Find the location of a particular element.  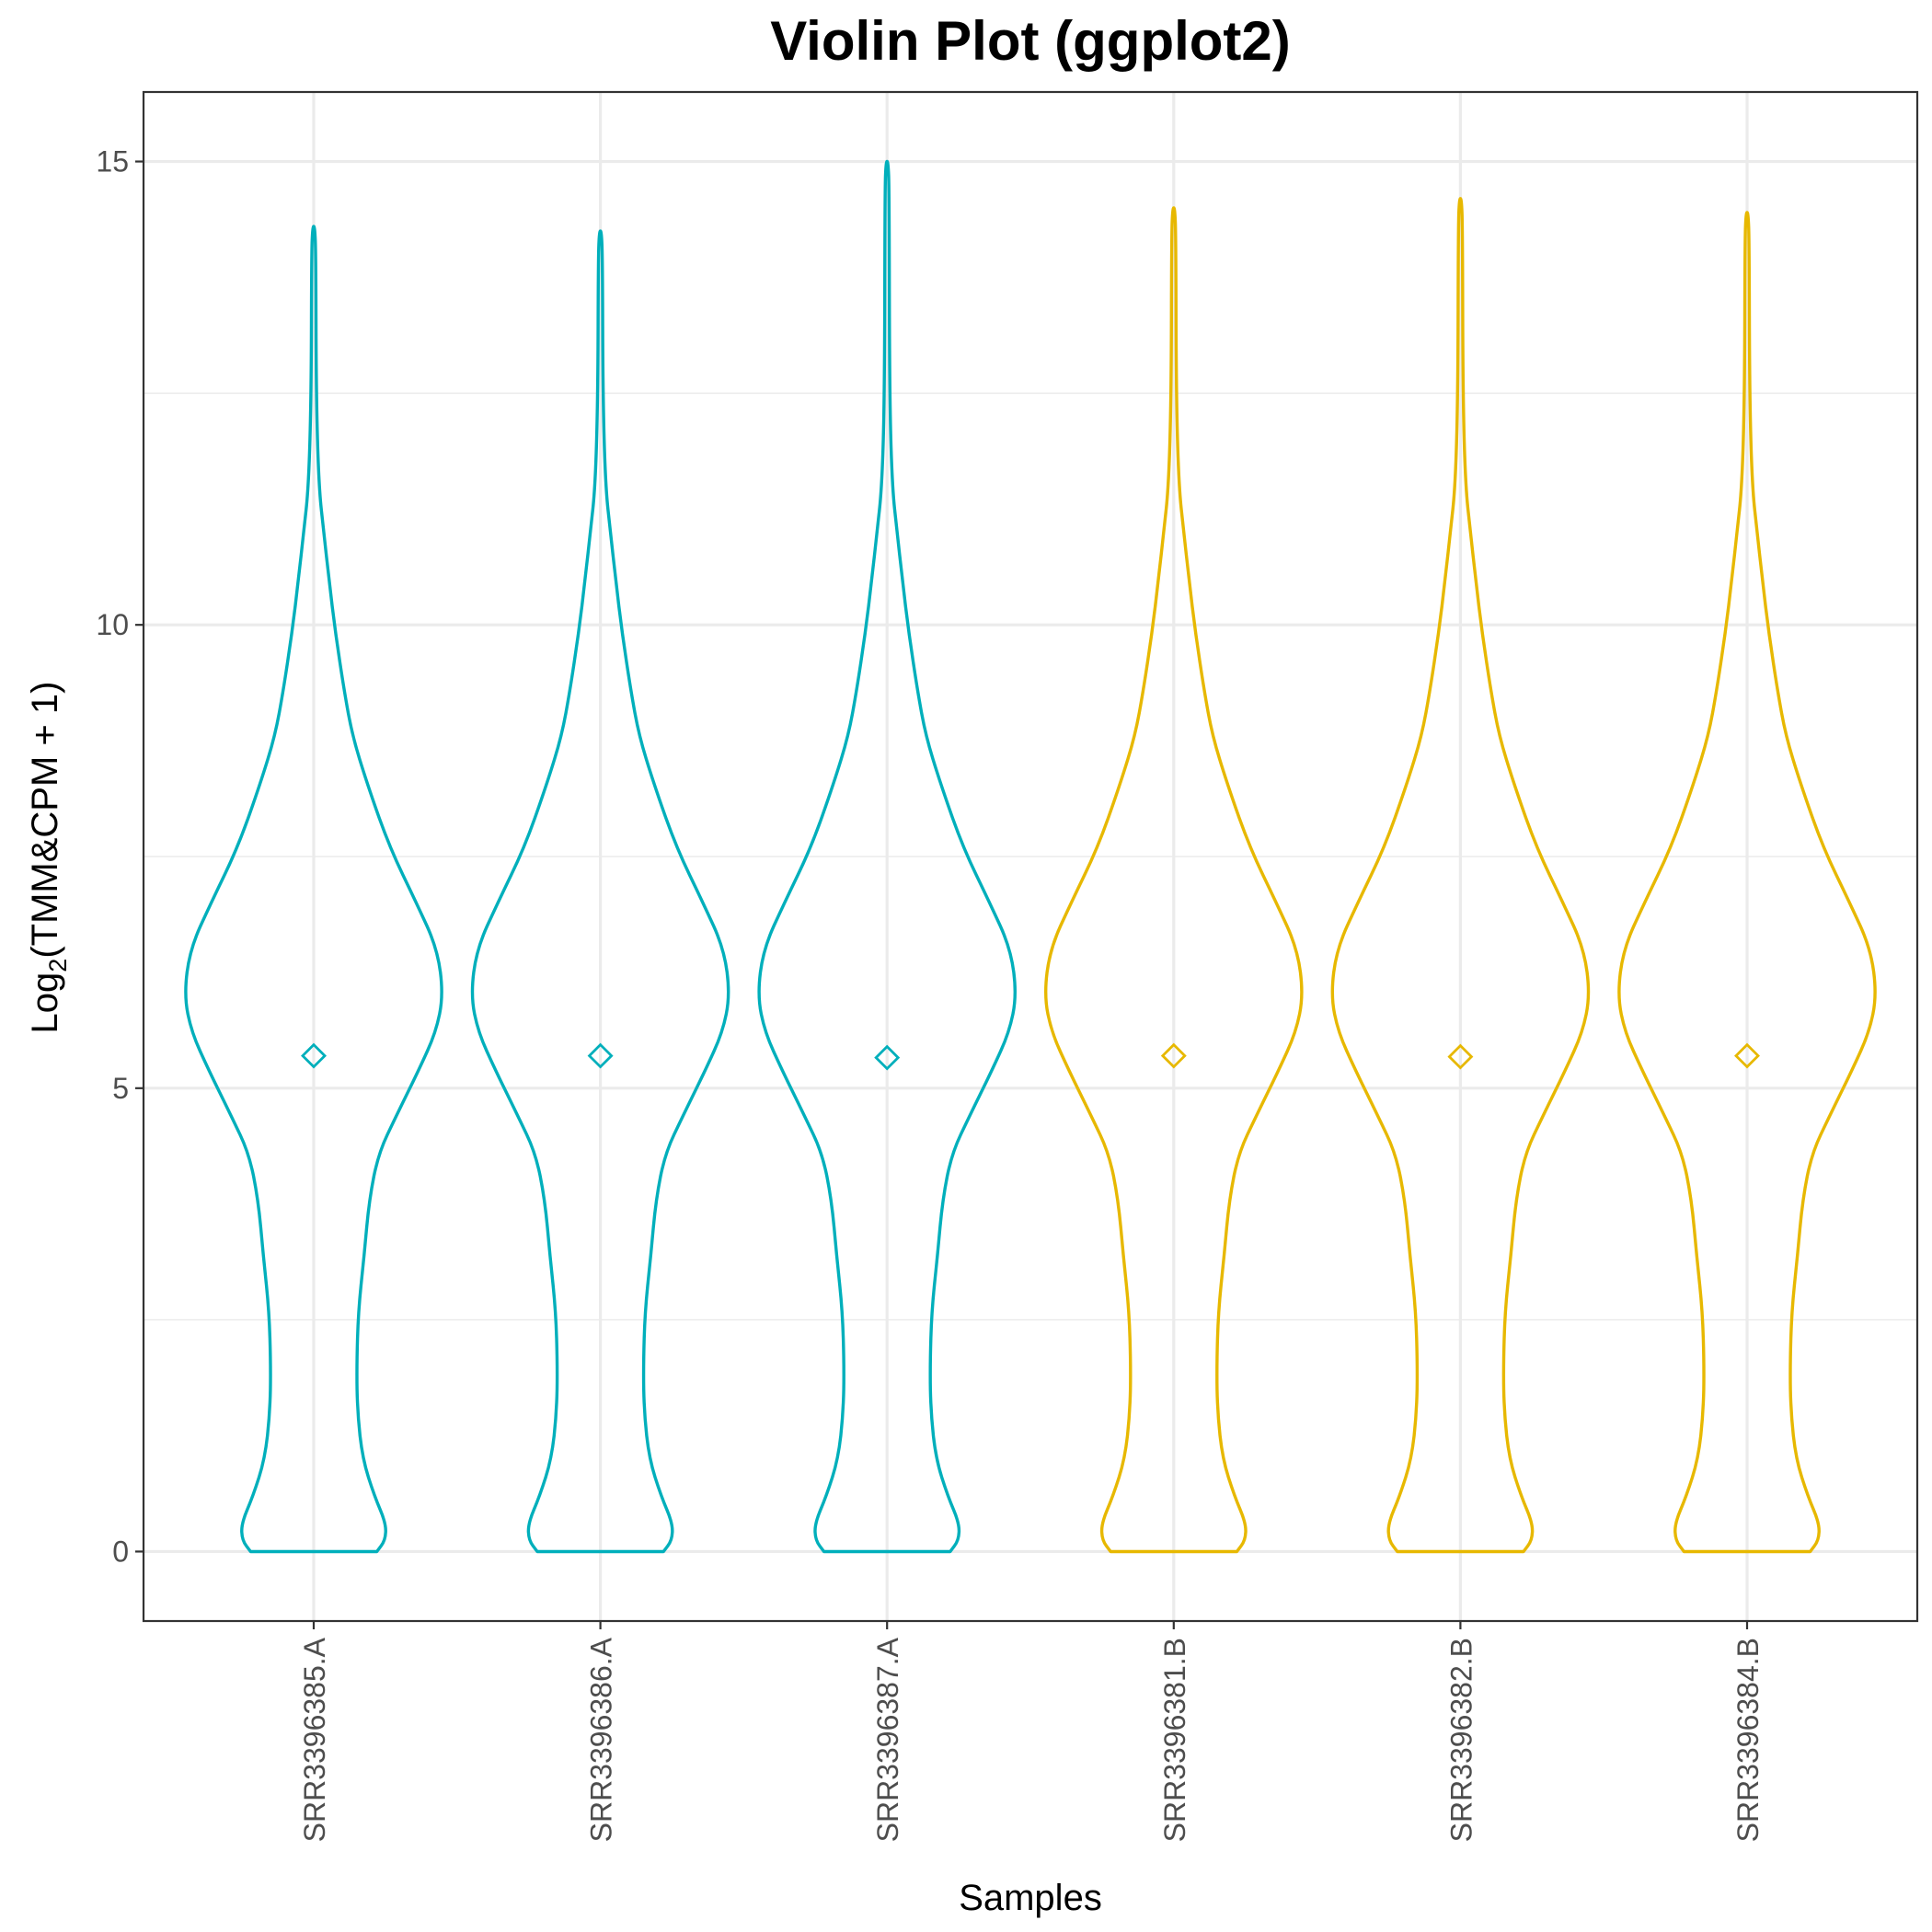

violin-SRR3396385.A is located at coordinates (313, 889).